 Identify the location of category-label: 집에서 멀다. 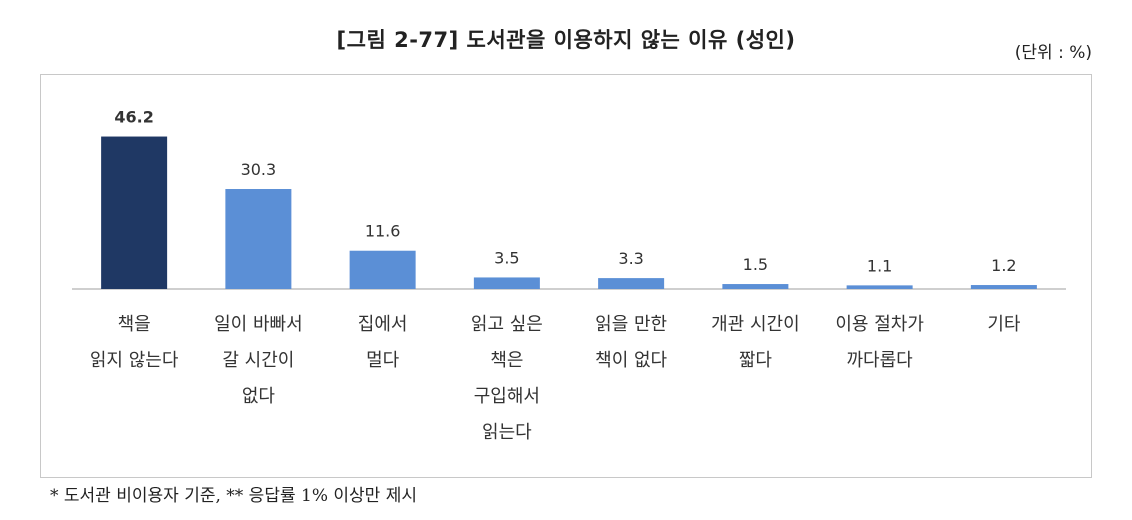
(383, 342).